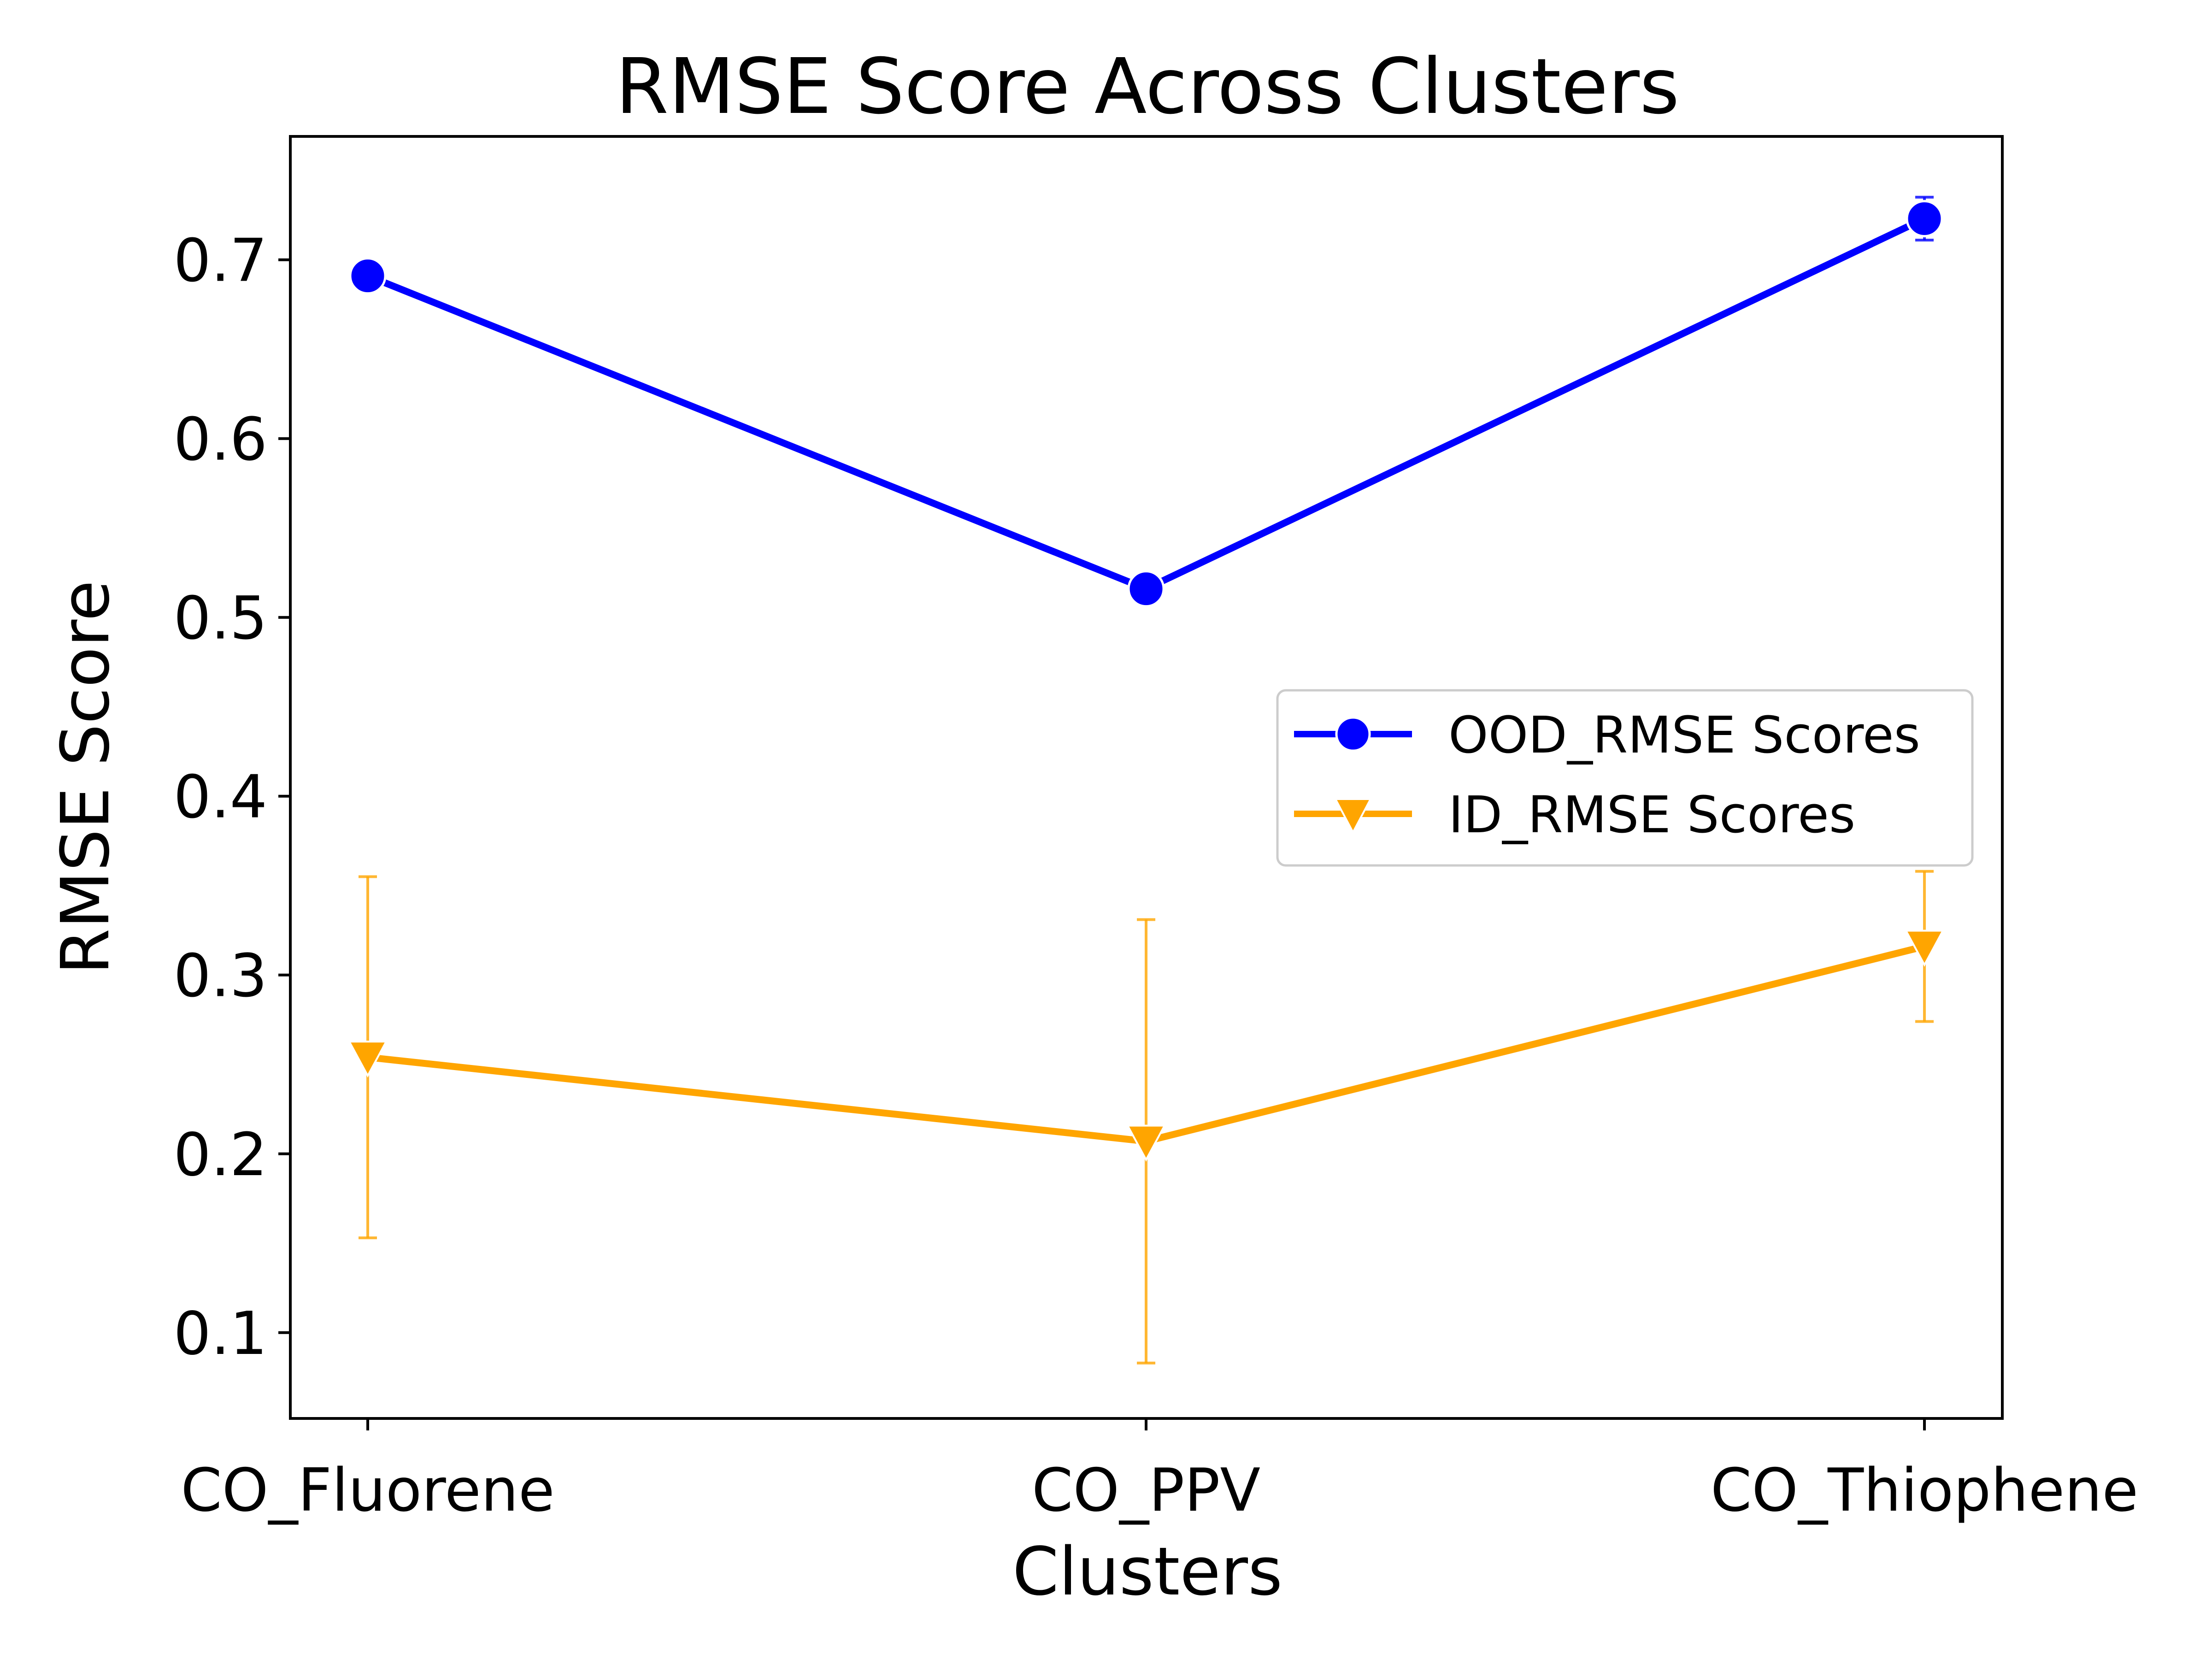 The image size is (2212, 1659). I want to click on y-tick-label: 0.5, so click(220, 618).